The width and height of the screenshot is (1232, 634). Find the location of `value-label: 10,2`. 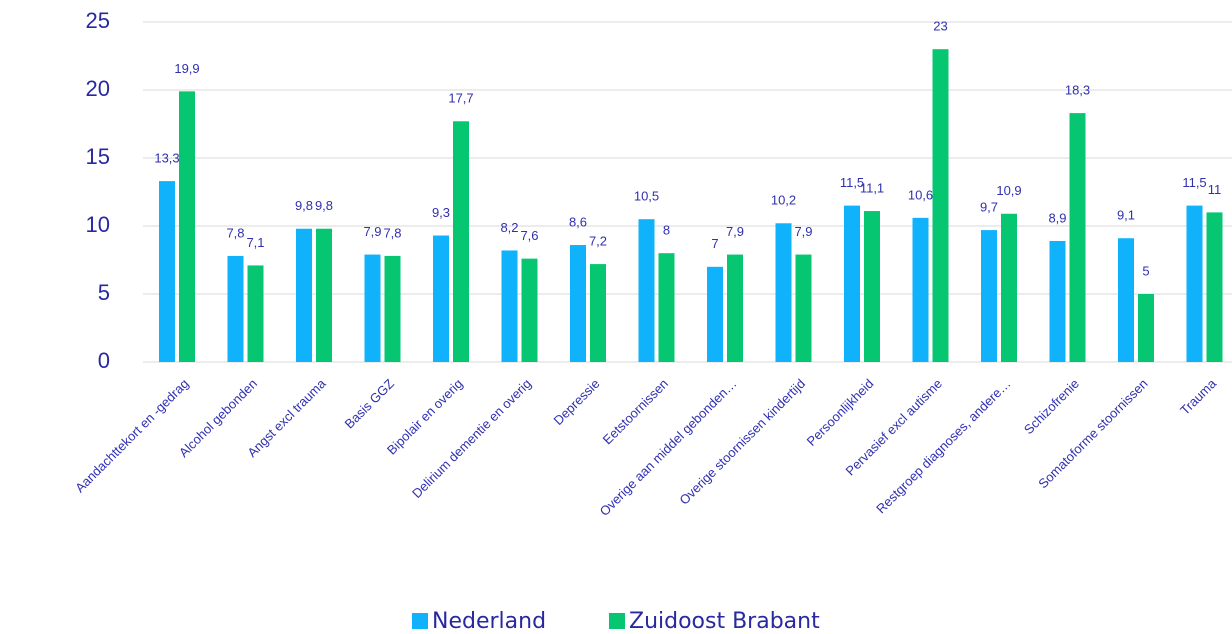

value-label: 10,2 is located at coordinates (783, 200).